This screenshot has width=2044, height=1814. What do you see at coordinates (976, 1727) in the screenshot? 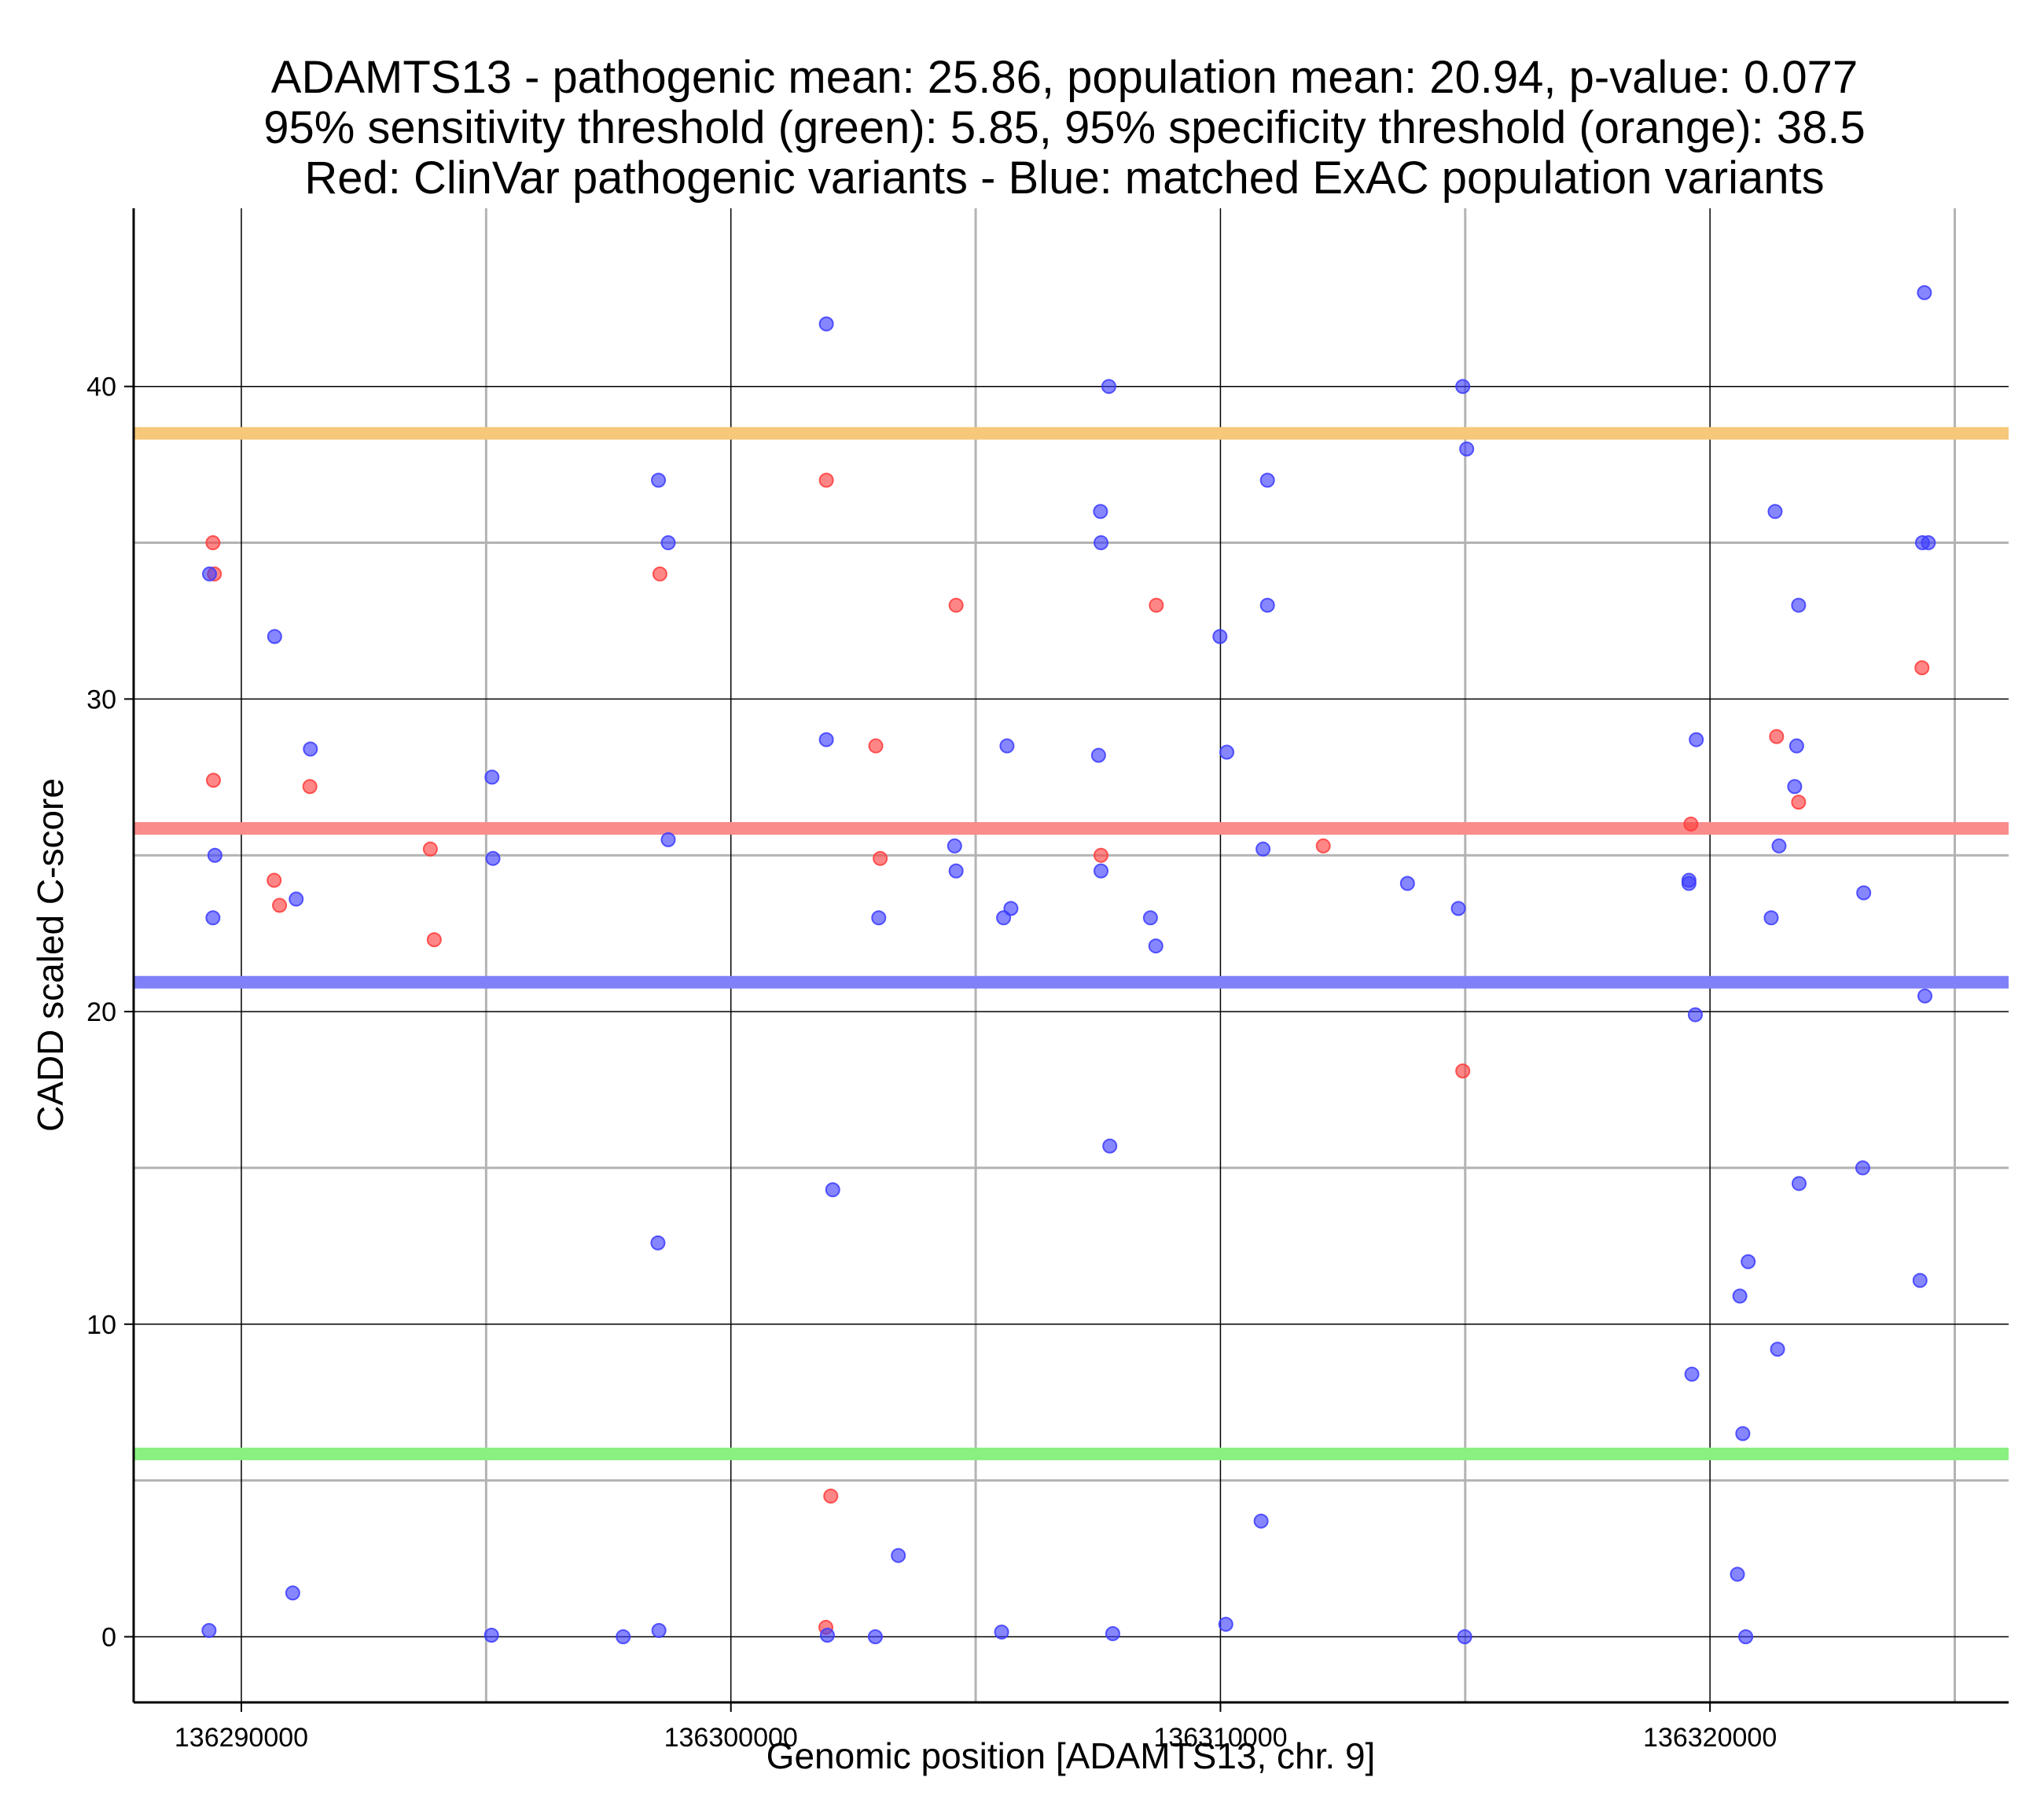
I see `x-axis-ticks: 136290000 136300000 136310000 136320000` at bounding box center [976, 1727].